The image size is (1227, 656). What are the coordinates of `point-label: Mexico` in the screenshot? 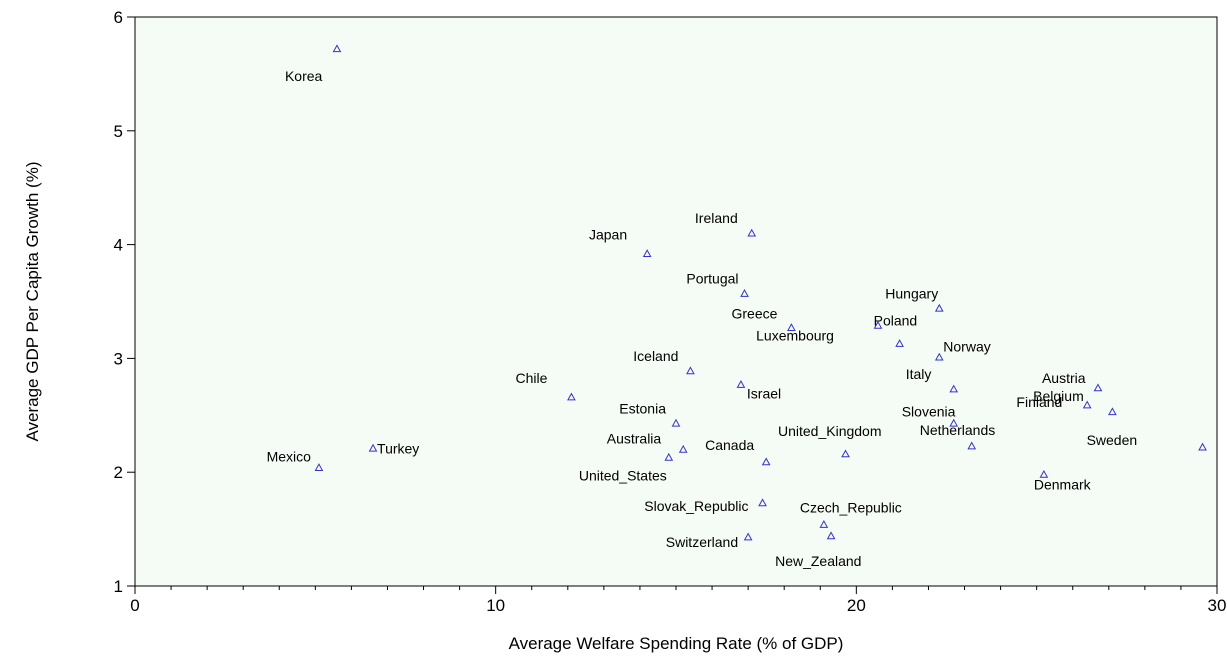 It's located at (289, 457).